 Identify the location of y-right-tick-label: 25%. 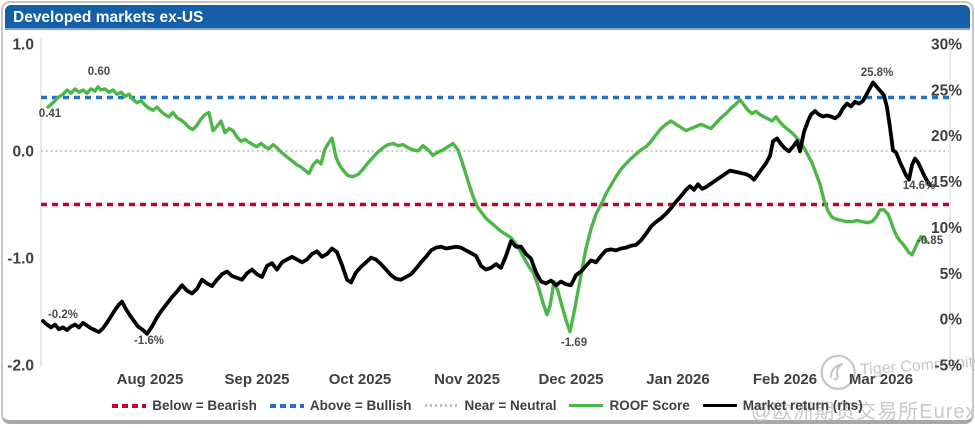
(946, 90).